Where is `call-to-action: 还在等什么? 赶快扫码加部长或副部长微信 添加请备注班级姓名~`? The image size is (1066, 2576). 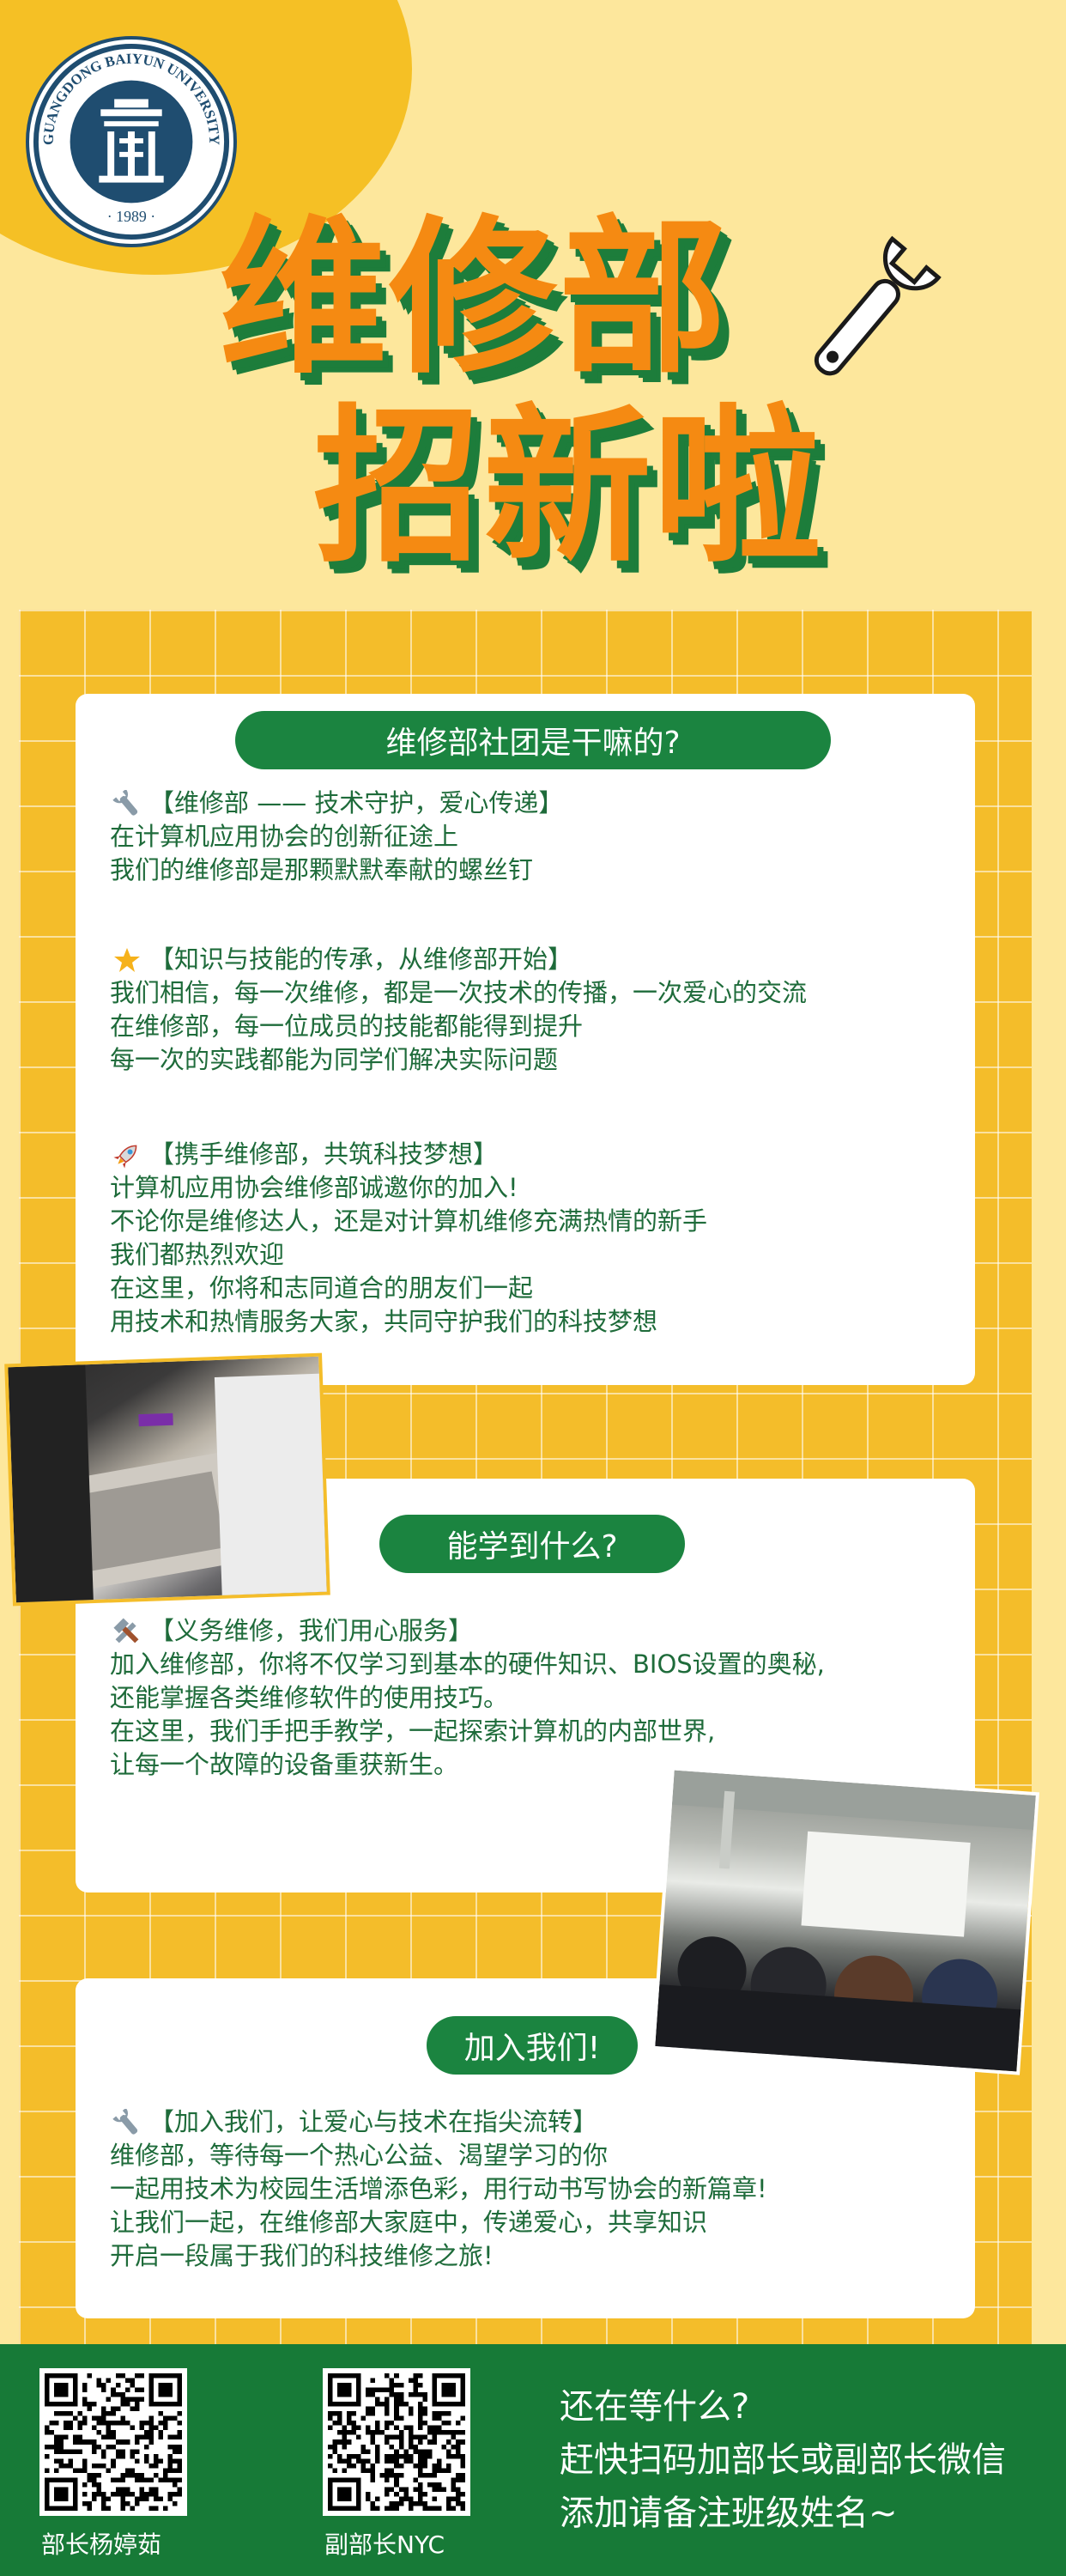
call-to-action: 还在等什么? 赶快扫码加部长或副部长微信 添加请备注班级姓名~ is located at coordinates (783, 2460).